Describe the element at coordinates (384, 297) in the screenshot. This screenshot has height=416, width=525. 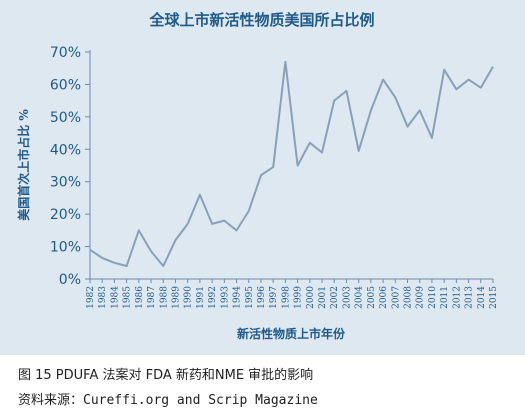
I see `x-tick-label: 2006` at that location.